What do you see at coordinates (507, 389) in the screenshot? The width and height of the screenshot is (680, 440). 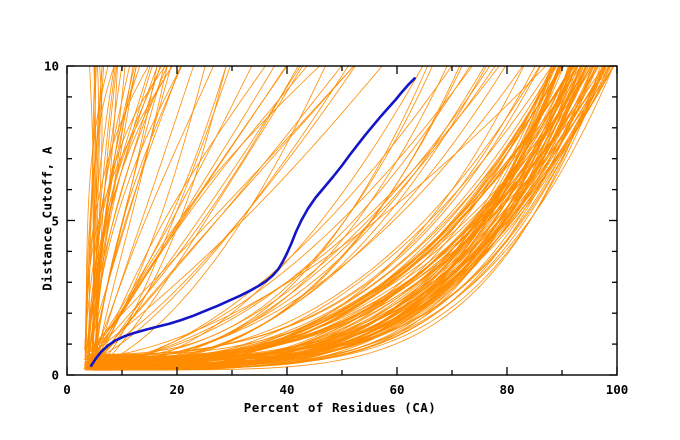 I see `x-tick-label-80: 80` at bounding box center [507, 389].